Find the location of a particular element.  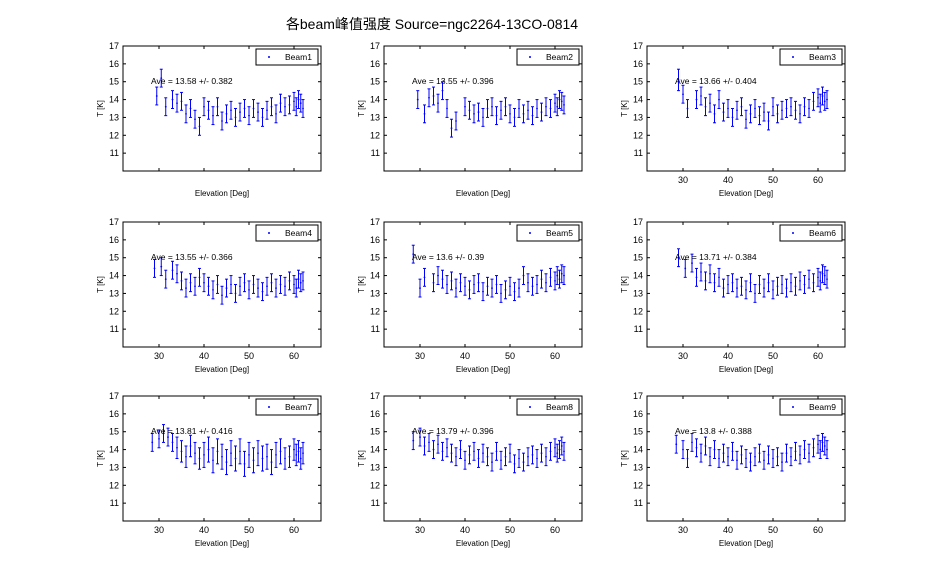

average-annotation: Ave = 13.66 +/- 0.404 is located at coordinates (716, 81).